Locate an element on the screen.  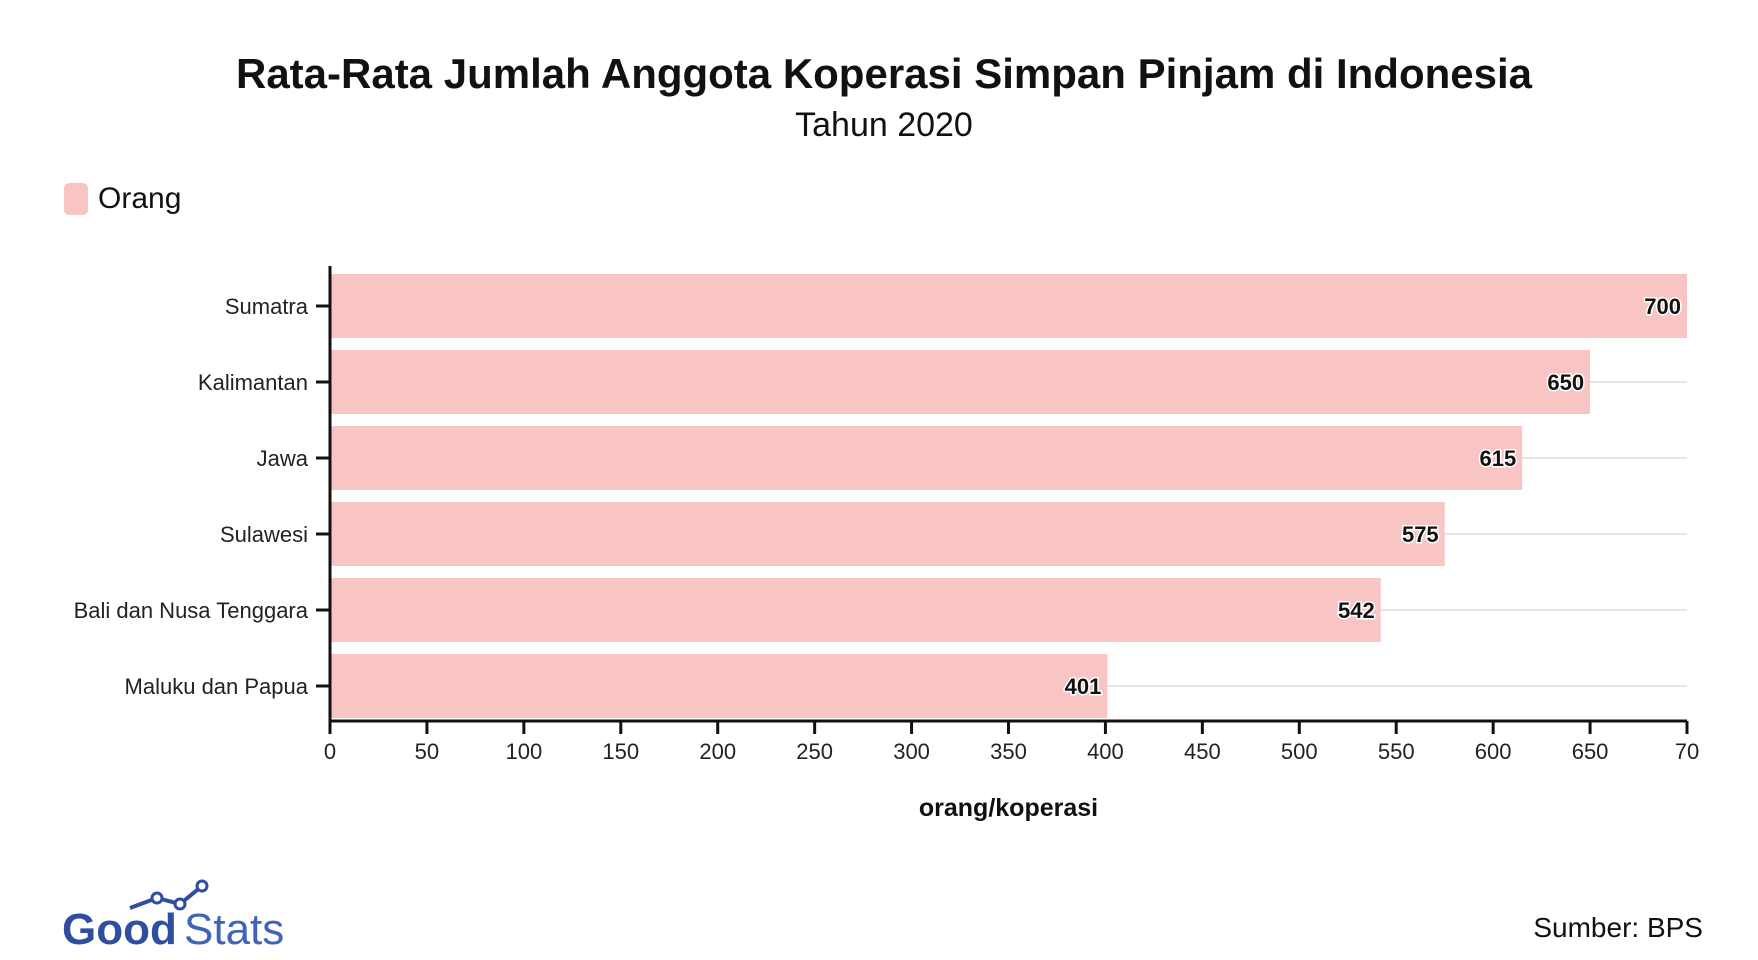
x-tick-label: 400 is located at coordinates (1105, 751).